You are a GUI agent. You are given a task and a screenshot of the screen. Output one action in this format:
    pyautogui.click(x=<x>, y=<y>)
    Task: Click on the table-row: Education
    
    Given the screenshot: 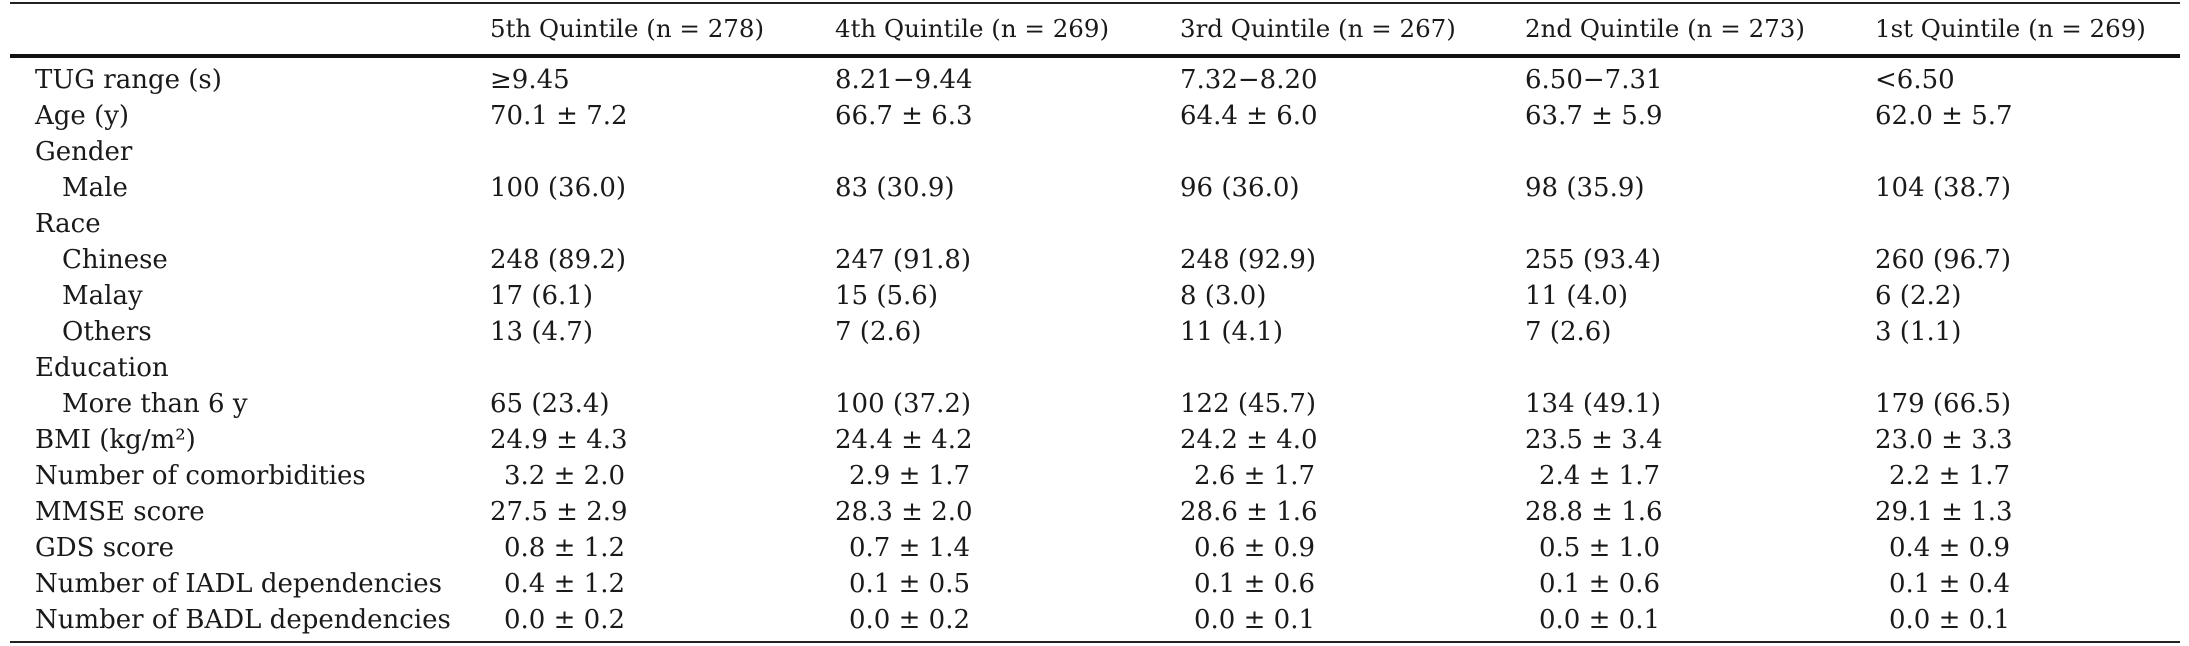 What is the action you would take?
    pyautogui.click(x=1094, y=368)
    